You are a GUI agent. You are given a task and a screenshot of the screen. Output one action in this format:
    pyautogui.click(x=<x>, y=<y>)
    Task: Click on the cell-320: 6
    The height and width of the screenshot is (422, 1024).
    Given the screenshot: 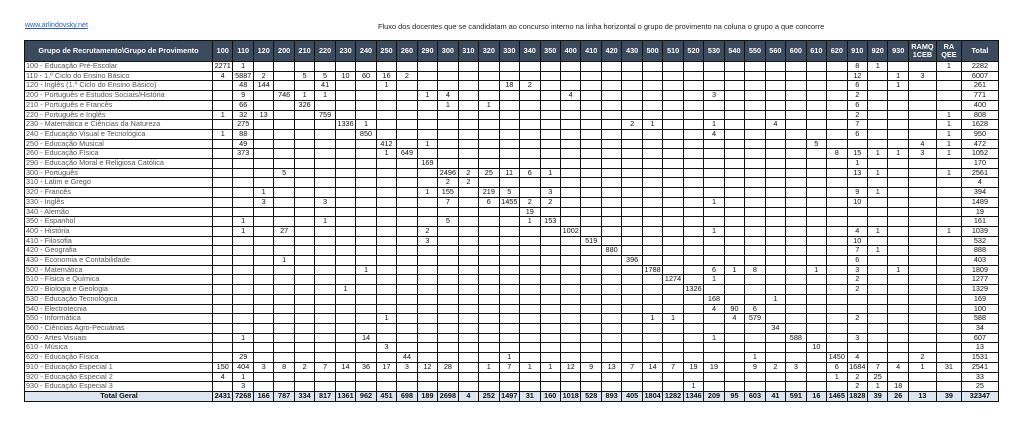 What is the action you would take?
    pyautogui.click(x=489, y=202)
    